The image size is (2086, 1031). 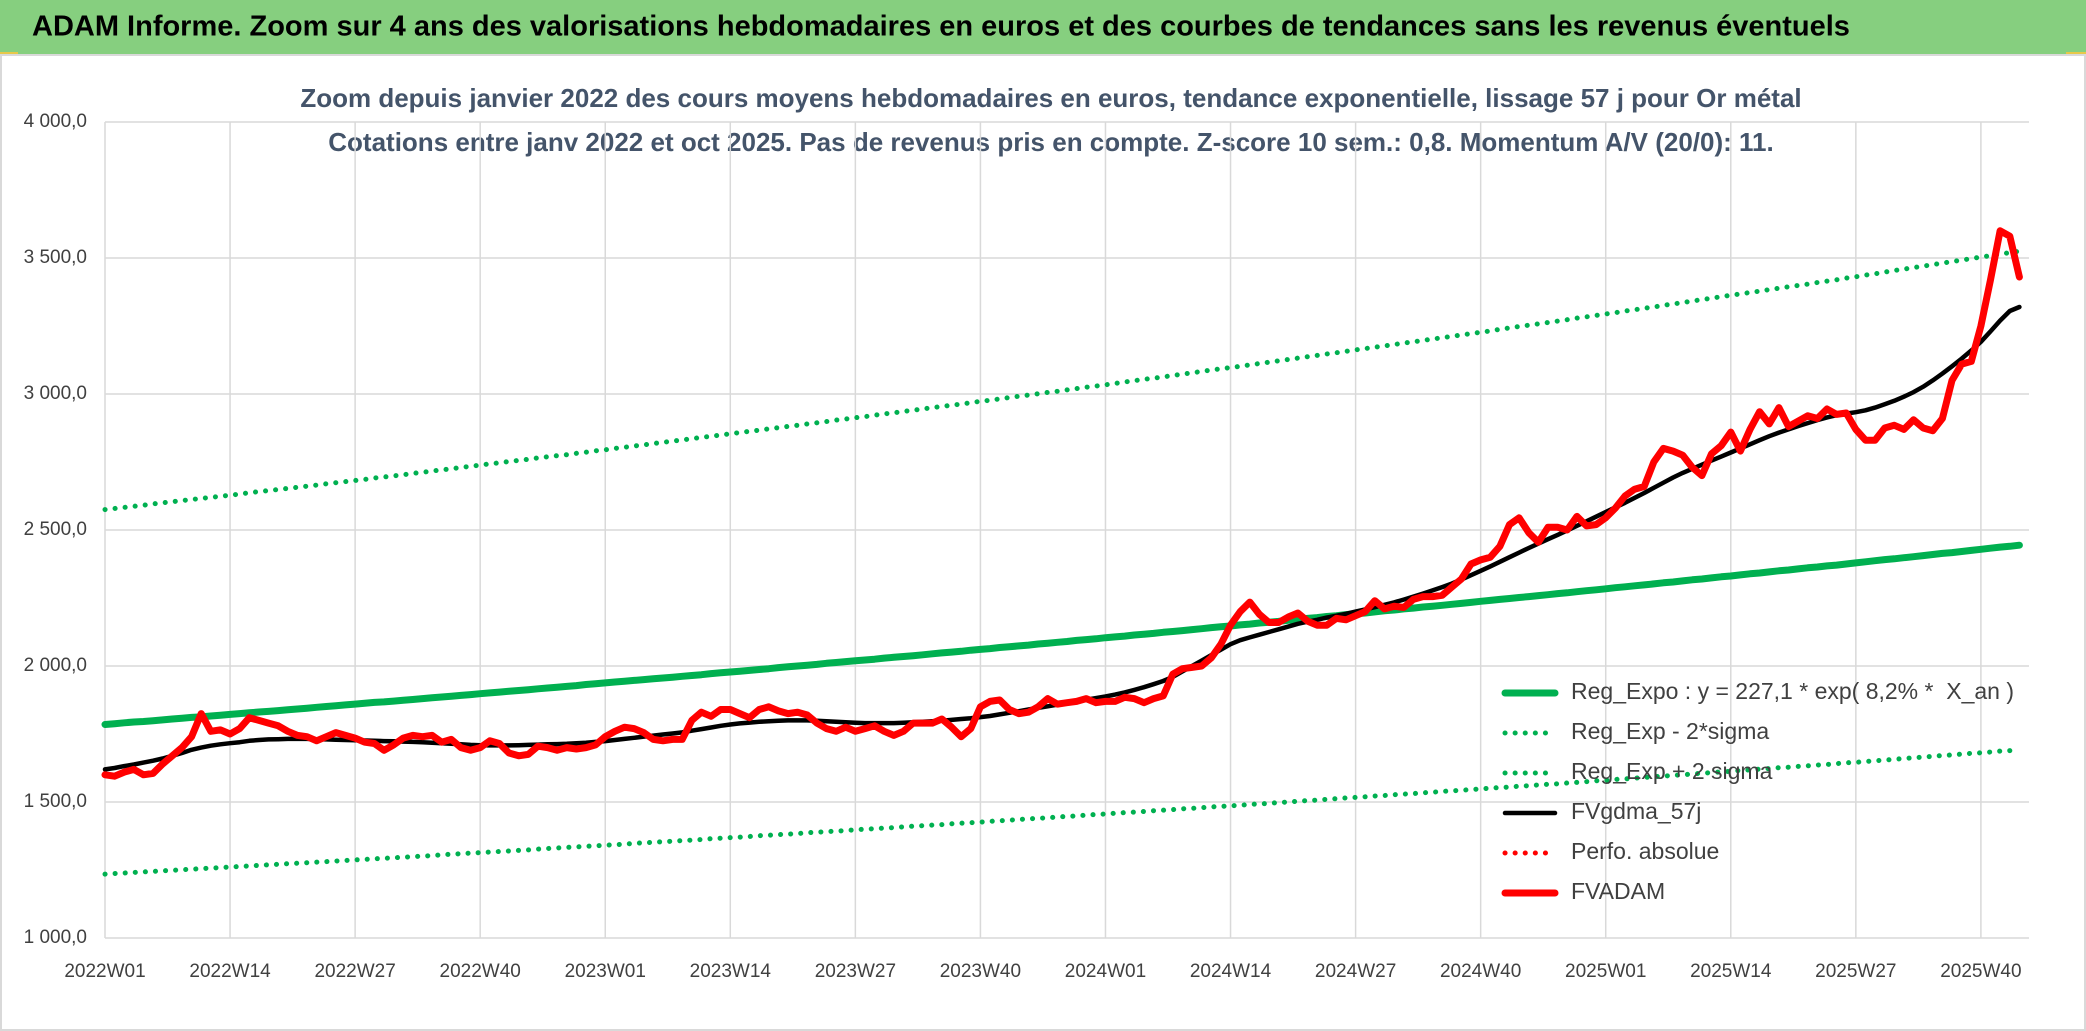 What do you see at coordinates (354, 971) in the screenshot?
I see `x-tick-label: 2022W27` at bounding box center [354, 971].